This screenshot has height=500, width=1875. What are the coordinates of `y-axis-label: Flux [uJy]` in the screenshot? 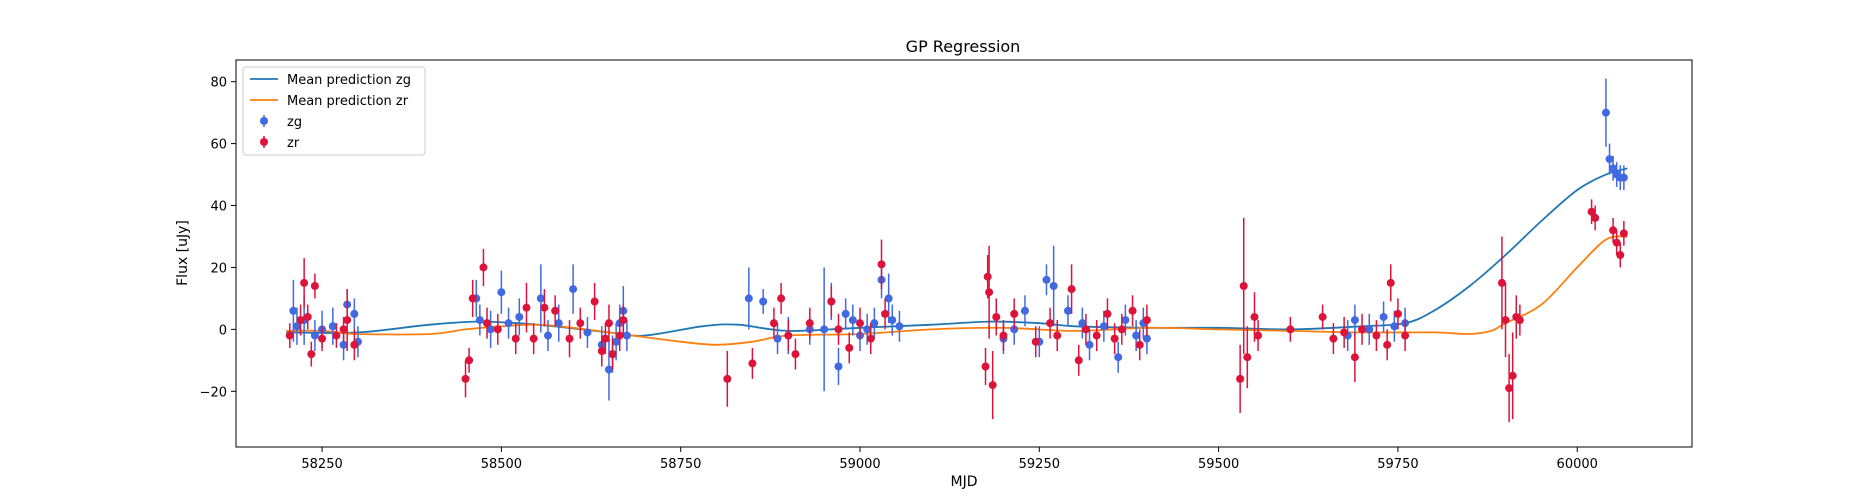 It's located at (183, 253).